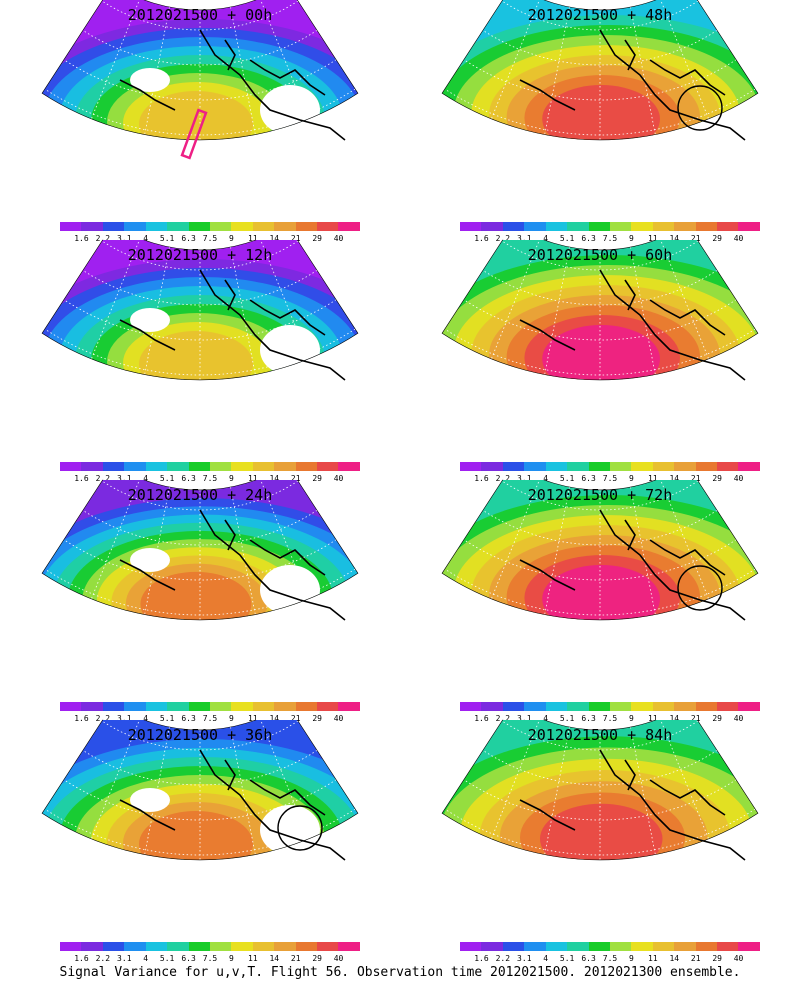  Describe the element at coordinates (600, 255) in the screenshot. I see `panel-title: 2012021500 + 60h` at that location.